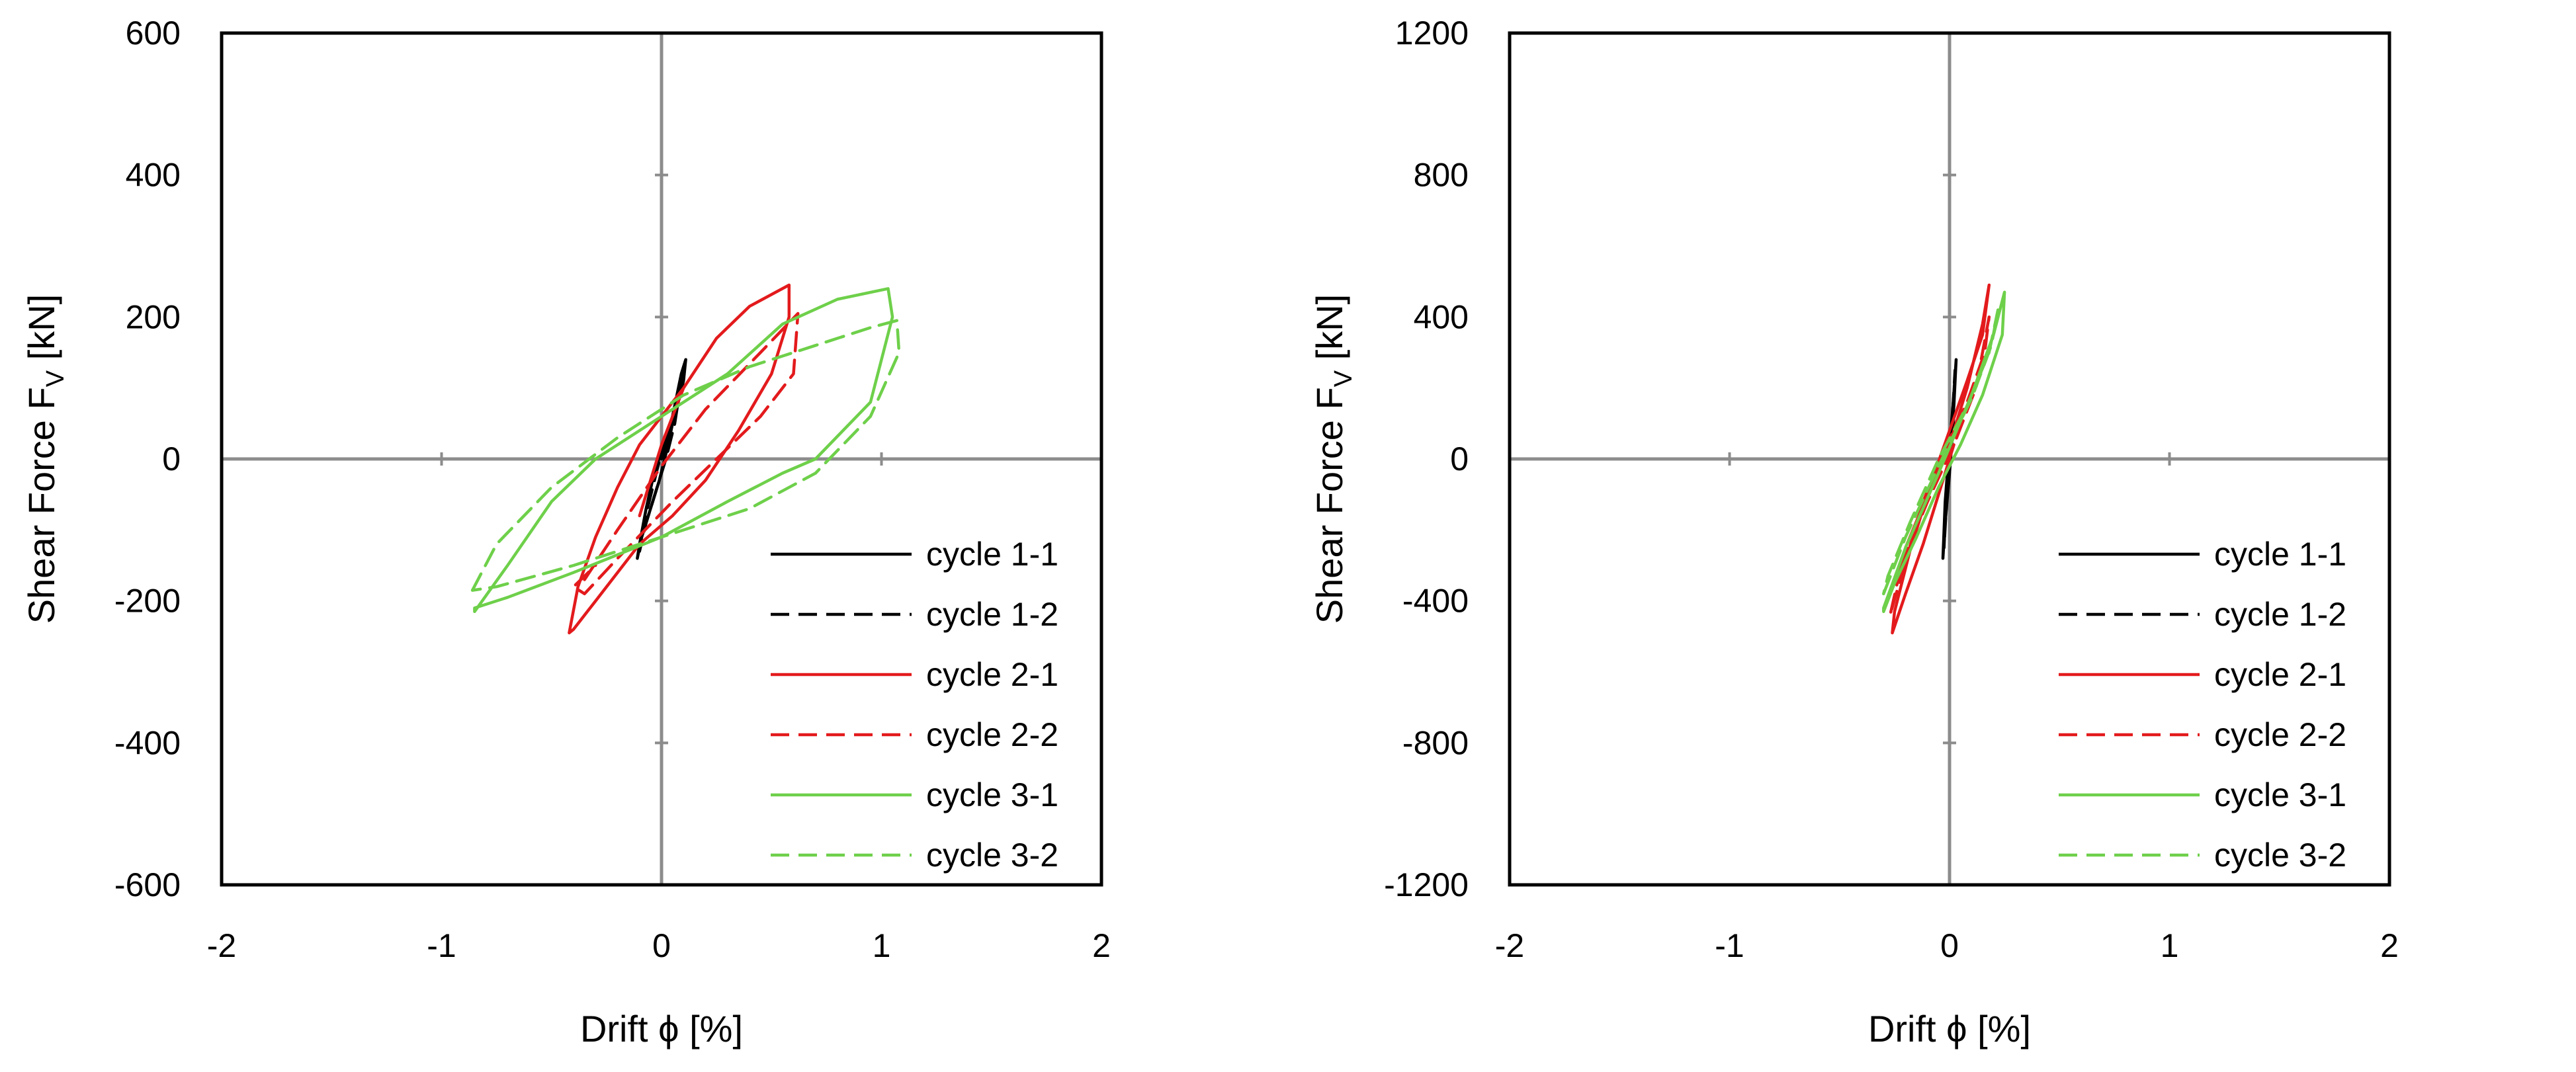 The width and height of the screenshot is (2576, 1072). I want to click on y-tick-label: 1200, so click(1432, 33).